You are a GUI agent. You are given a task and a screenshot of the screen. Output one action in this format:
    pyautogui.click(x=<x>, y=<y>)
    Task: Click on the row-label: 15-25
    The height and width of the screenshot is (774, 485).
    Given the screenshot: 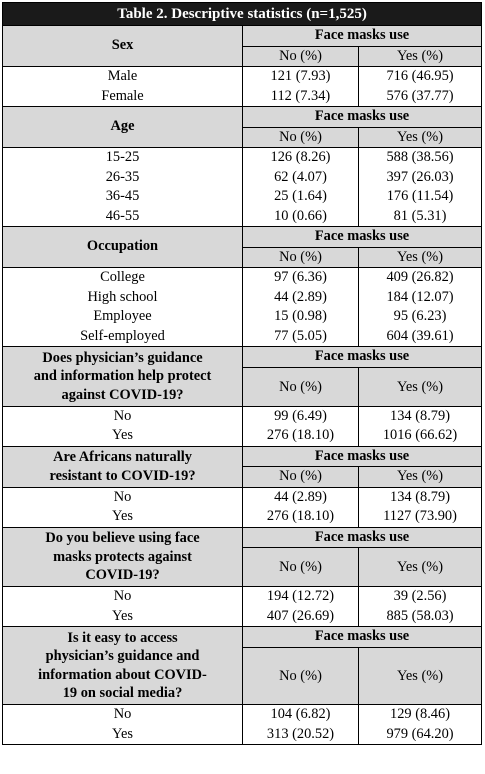 What is the action you would take?
    pyautogui.click(x=122, y=157)
    